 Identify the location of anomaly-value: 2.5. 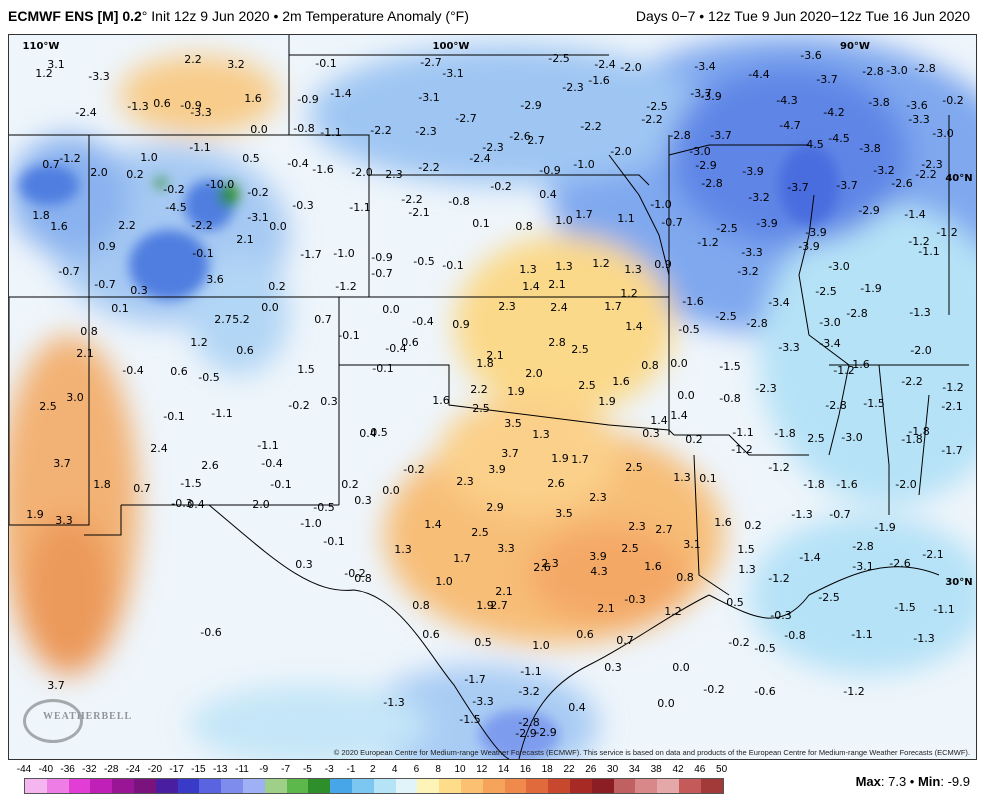
(481, 408).